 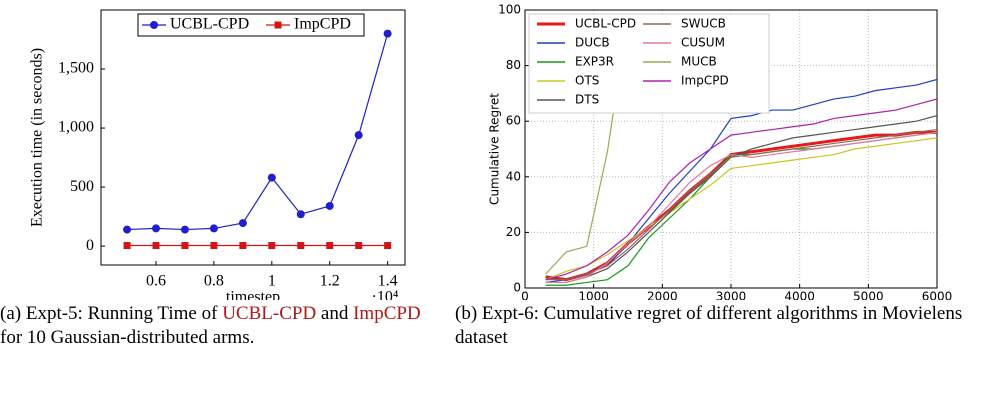 I want to click on caption-text: ImpCPD, so click(x=387, y=313).